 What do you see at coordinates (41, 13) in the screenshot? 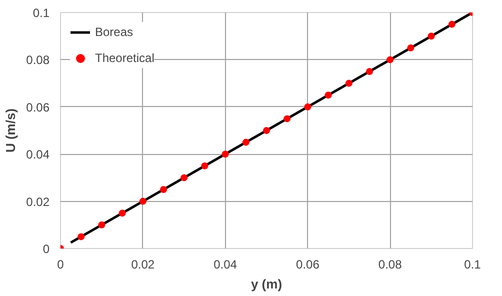
I see `y-tick-label: 0.1` at bounding box center [41, 13].